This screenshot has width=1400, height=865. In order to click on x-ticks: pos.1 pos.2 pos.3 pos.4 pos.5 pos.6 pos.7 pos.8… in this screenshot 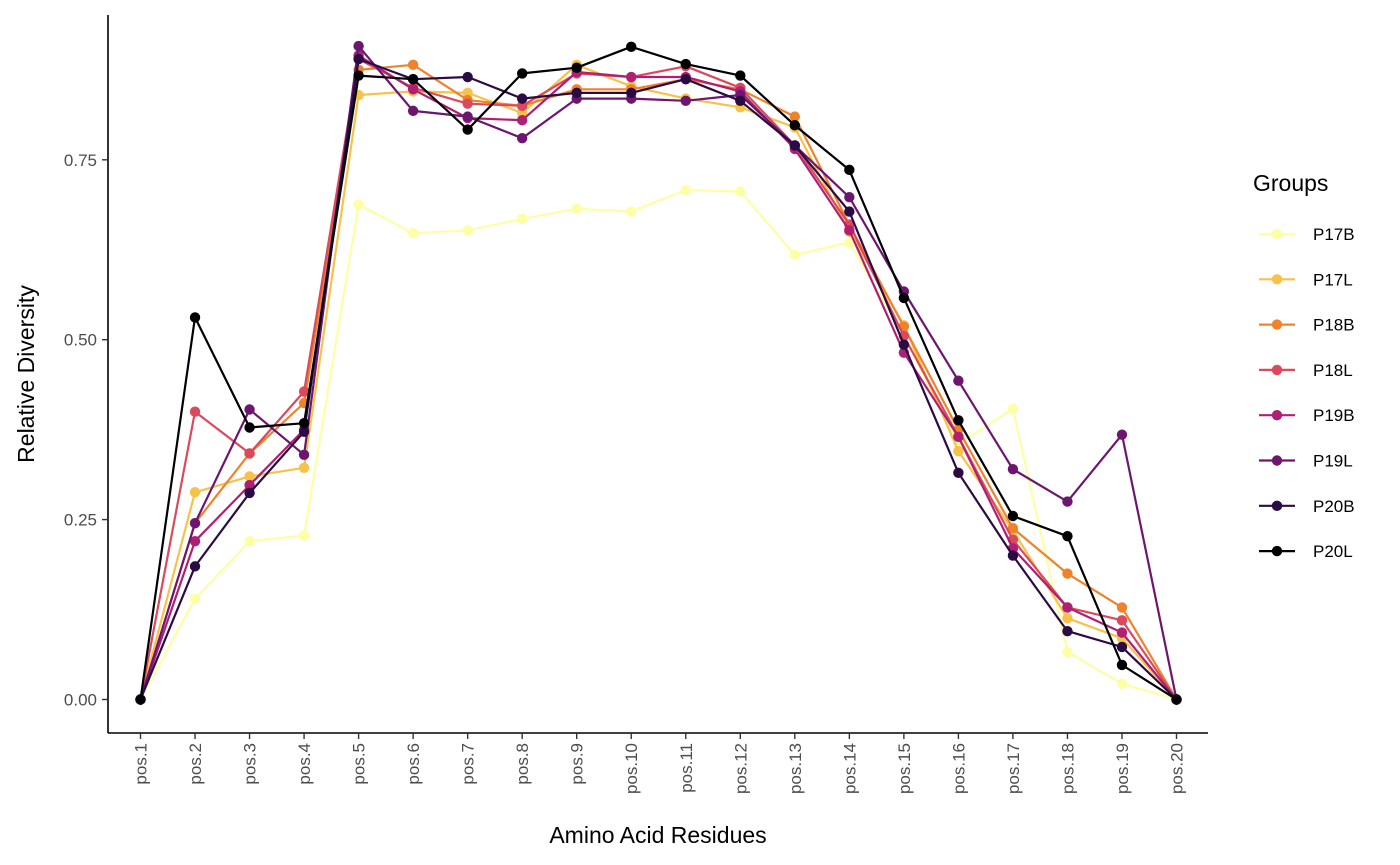, I will do `click(659, 763)`.